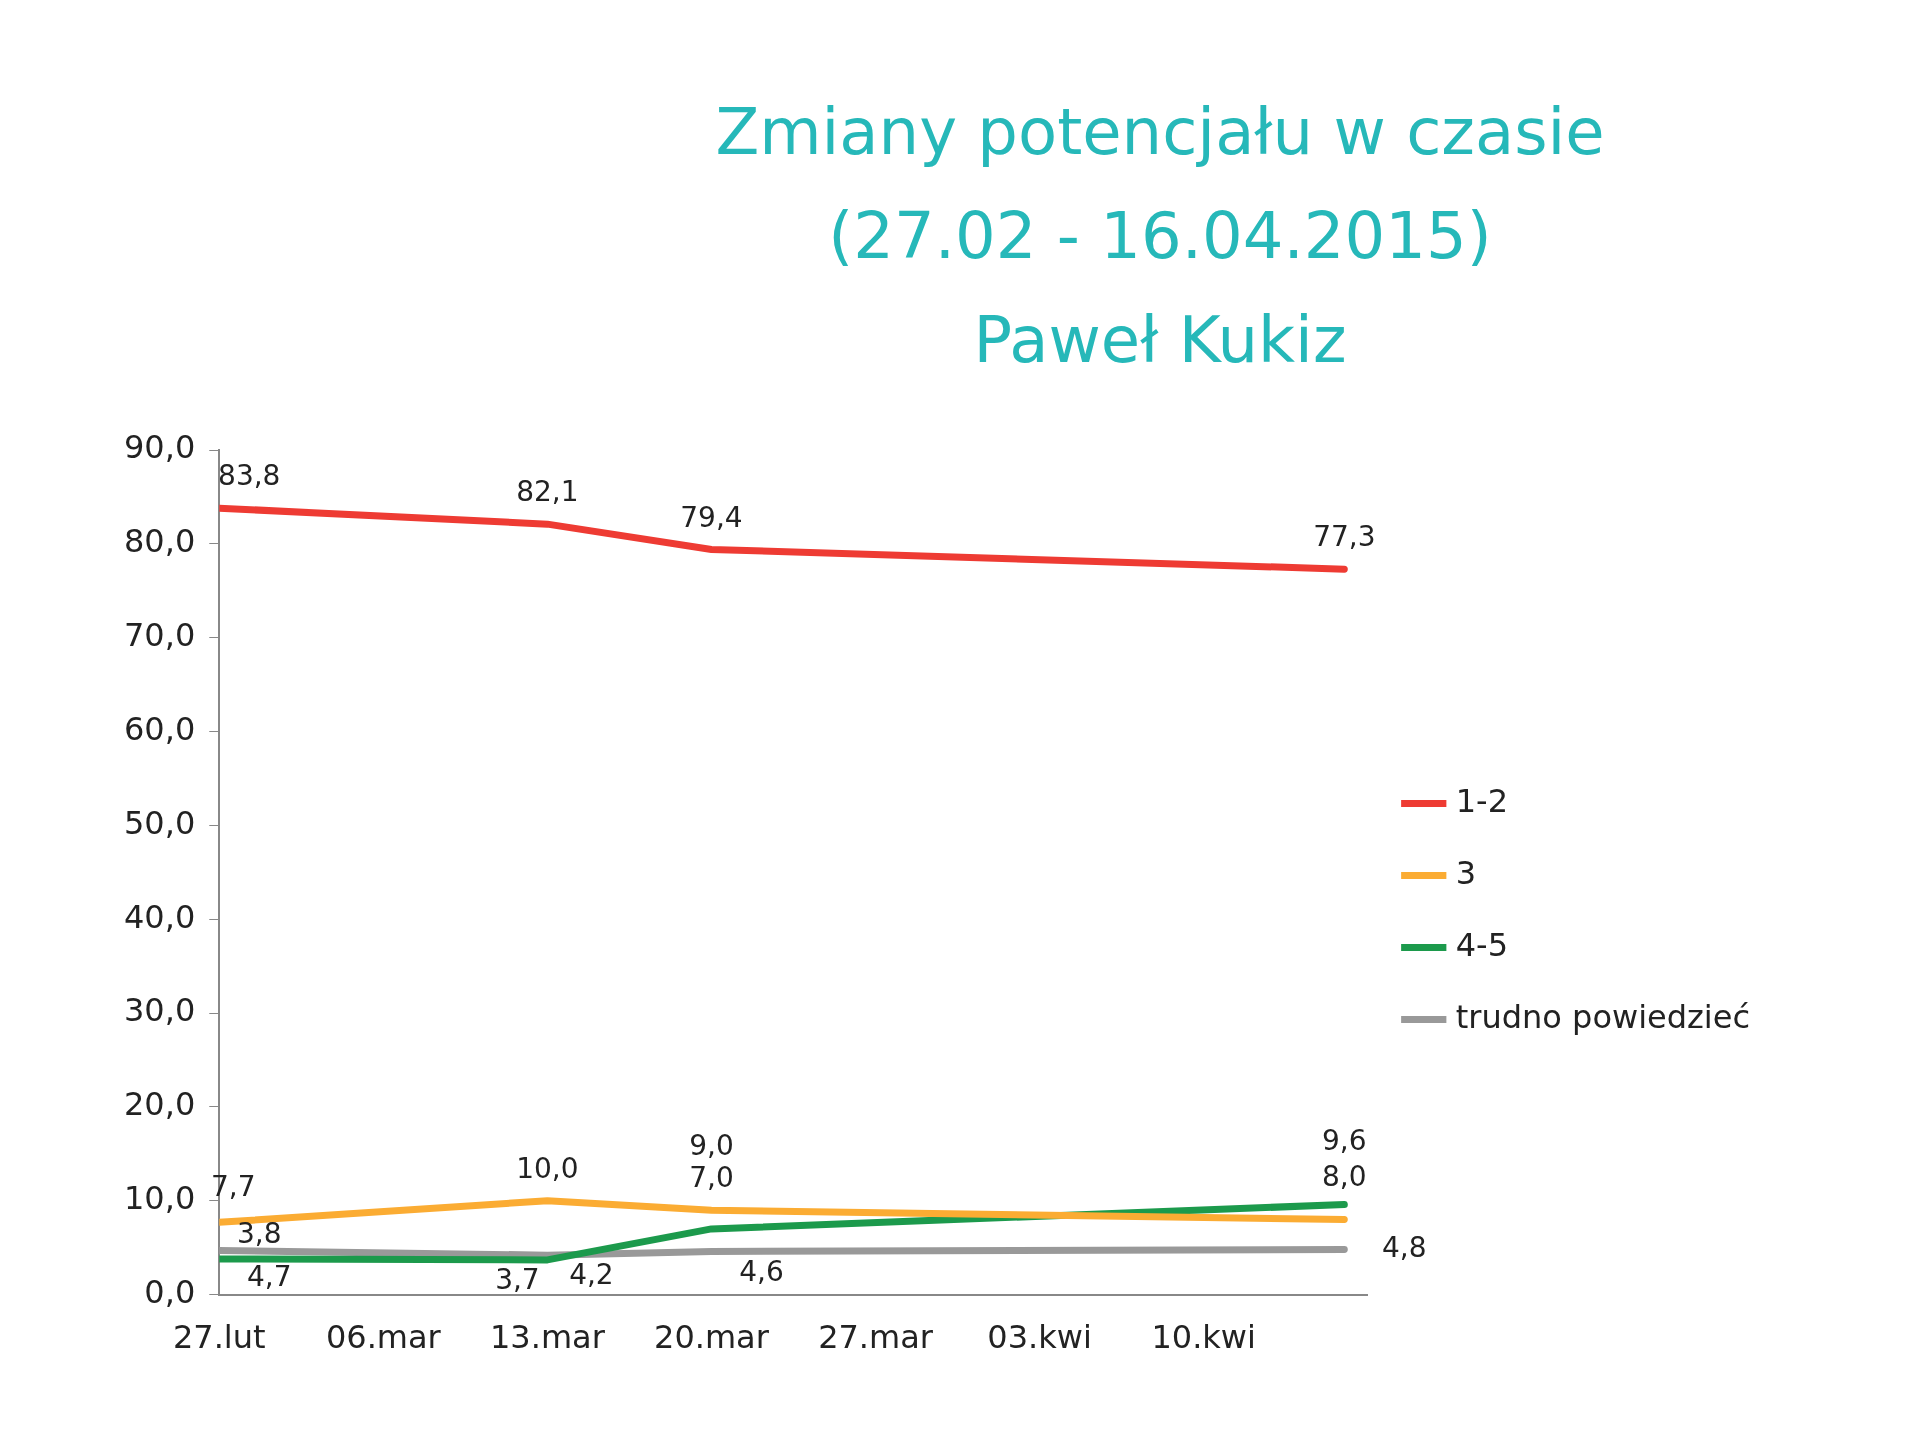  Describe the element at coordinates (160, 1104) in the screenshot. I see `y-tick-label: 20,0` at that location.